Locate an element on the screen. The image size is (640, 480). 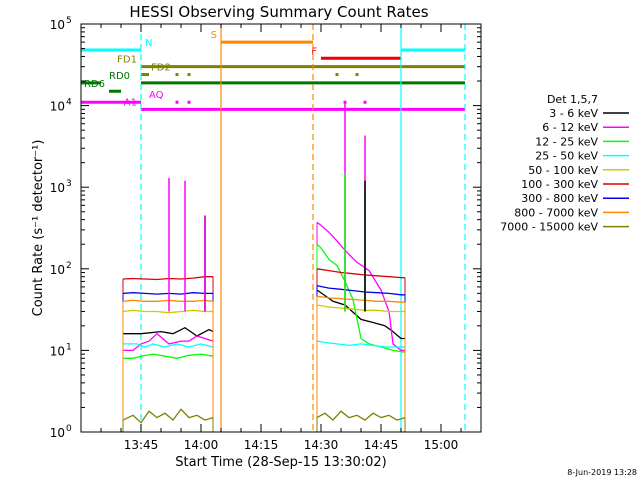
x-tick-label: 14:15 is located at coordinates (261, 445).